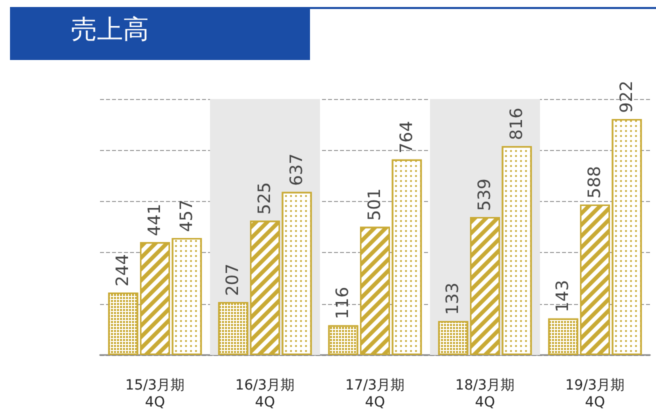  What do you see at coordinates (375, 204) in the screenshot?
I see `data-label: 501` at bounding box center [375, 204].